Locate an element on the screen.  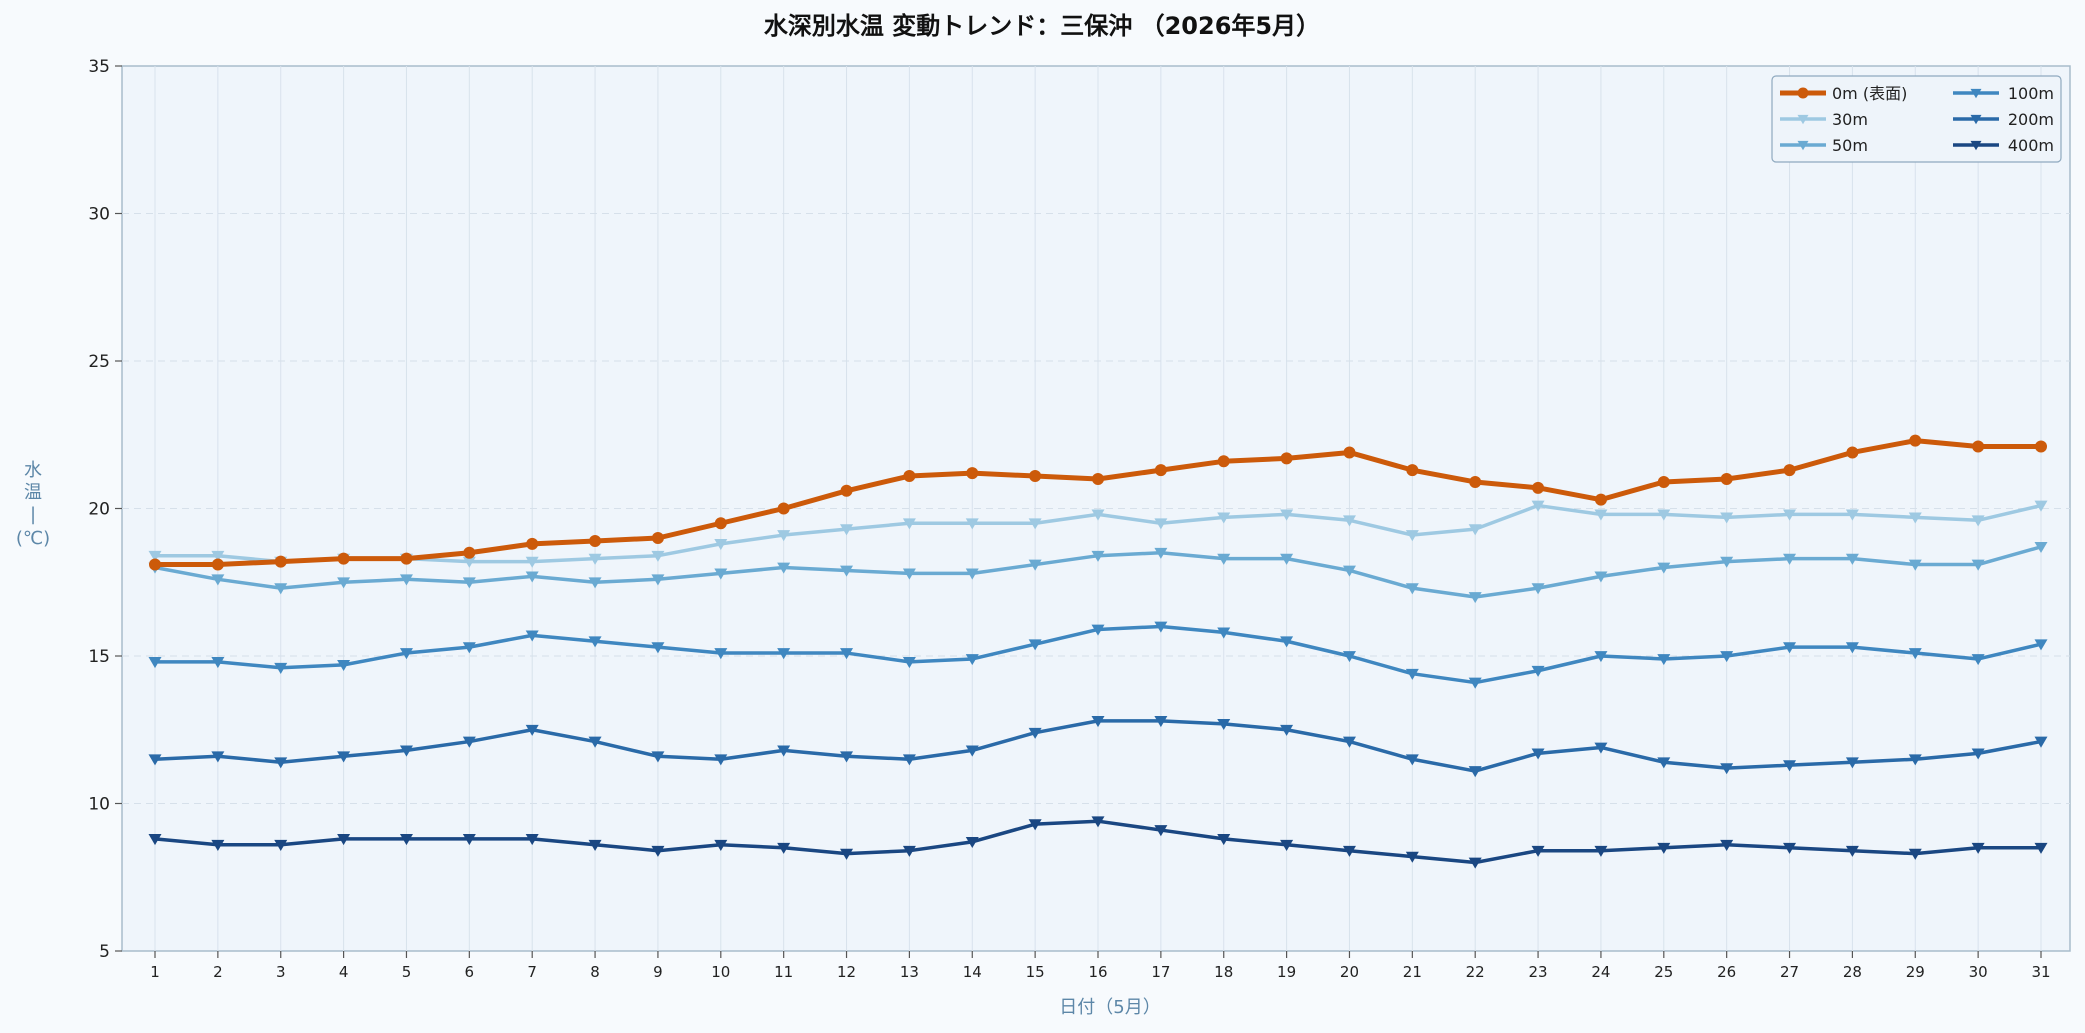
y-tick-label: 10 is located at coordinates (99, 805).